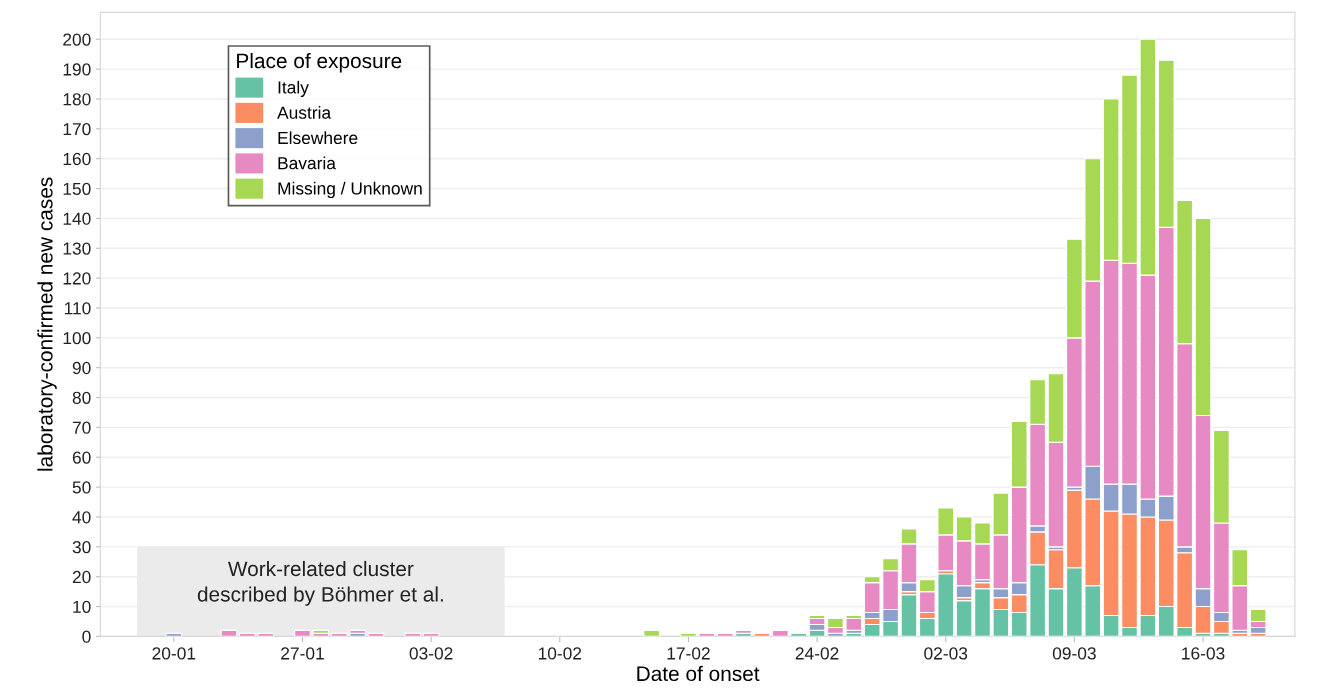  What do you see at coordinates (698, 673) in the screenshot?
I see `x-axis-title: Date of onset` at bounding box center [698, 673].